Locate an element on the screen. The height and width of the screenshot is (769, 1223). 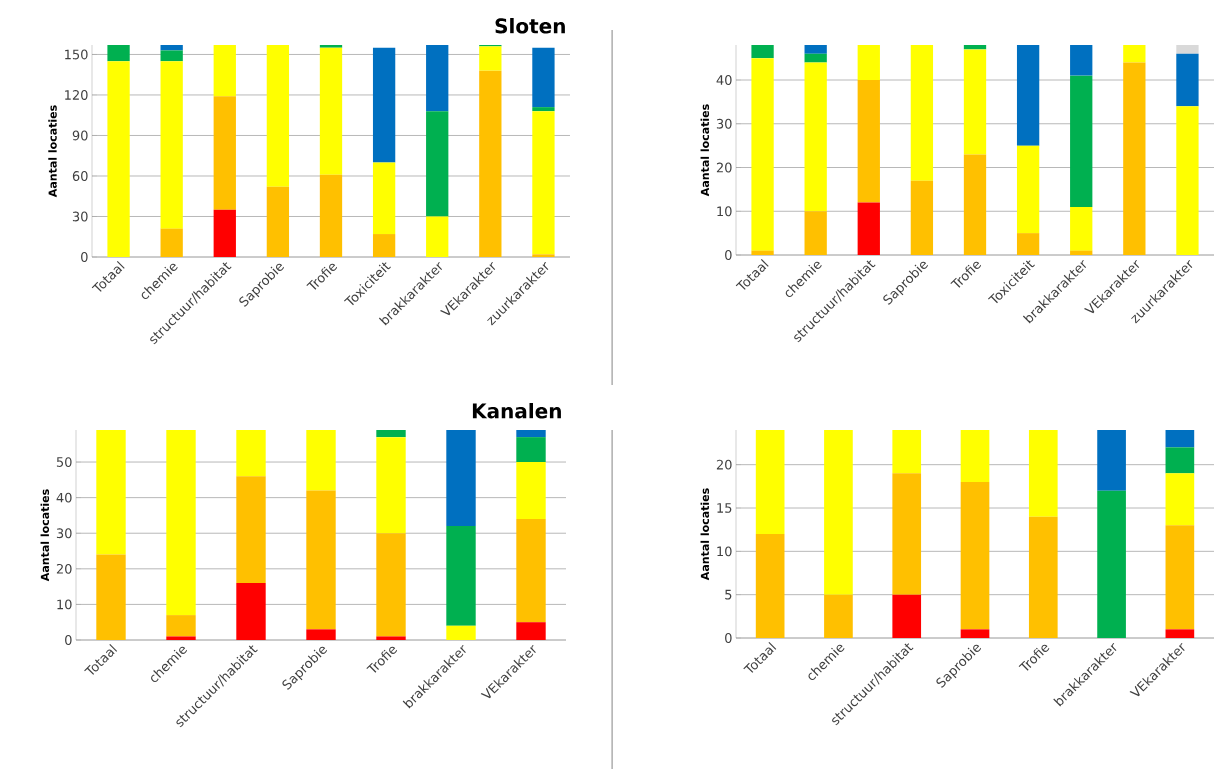
chart-title: Kanalen is located at coordinates (516, 410).